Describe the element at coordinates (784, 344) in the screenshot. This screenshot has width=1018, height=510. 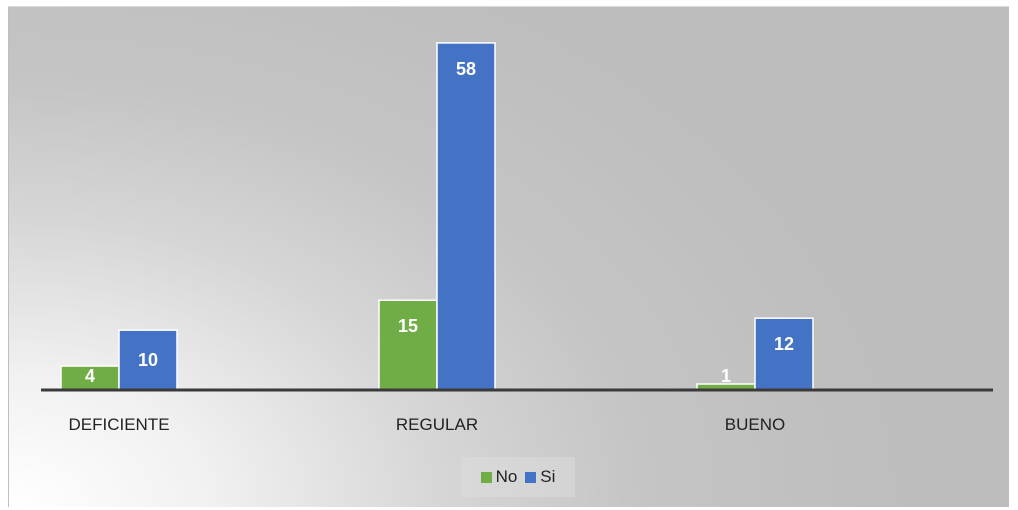
I see `data-label-si-bueno: 12` at that location.